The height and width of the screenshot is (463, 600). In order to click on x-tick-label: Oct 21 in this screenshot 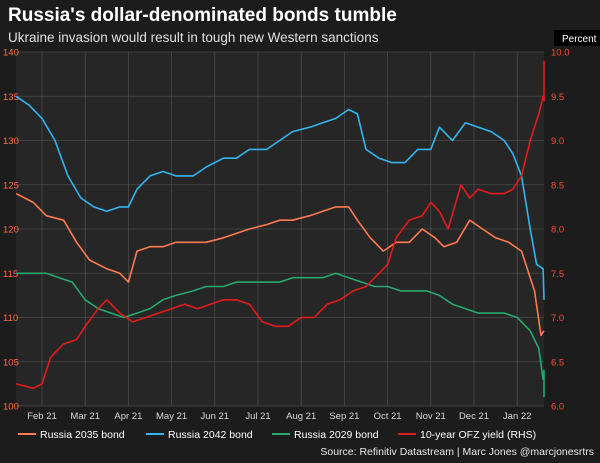, I will do `click(388, 416)`.